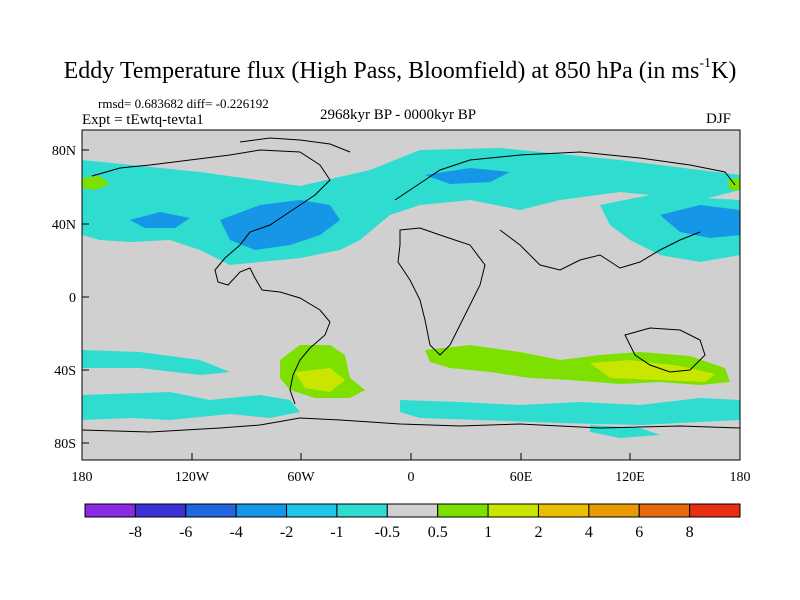 This screenshot has width=800, height=600. Describe the element at coordinates (192, 477) in the screenshot. I see `lon-tick-label: 120W` at that location.